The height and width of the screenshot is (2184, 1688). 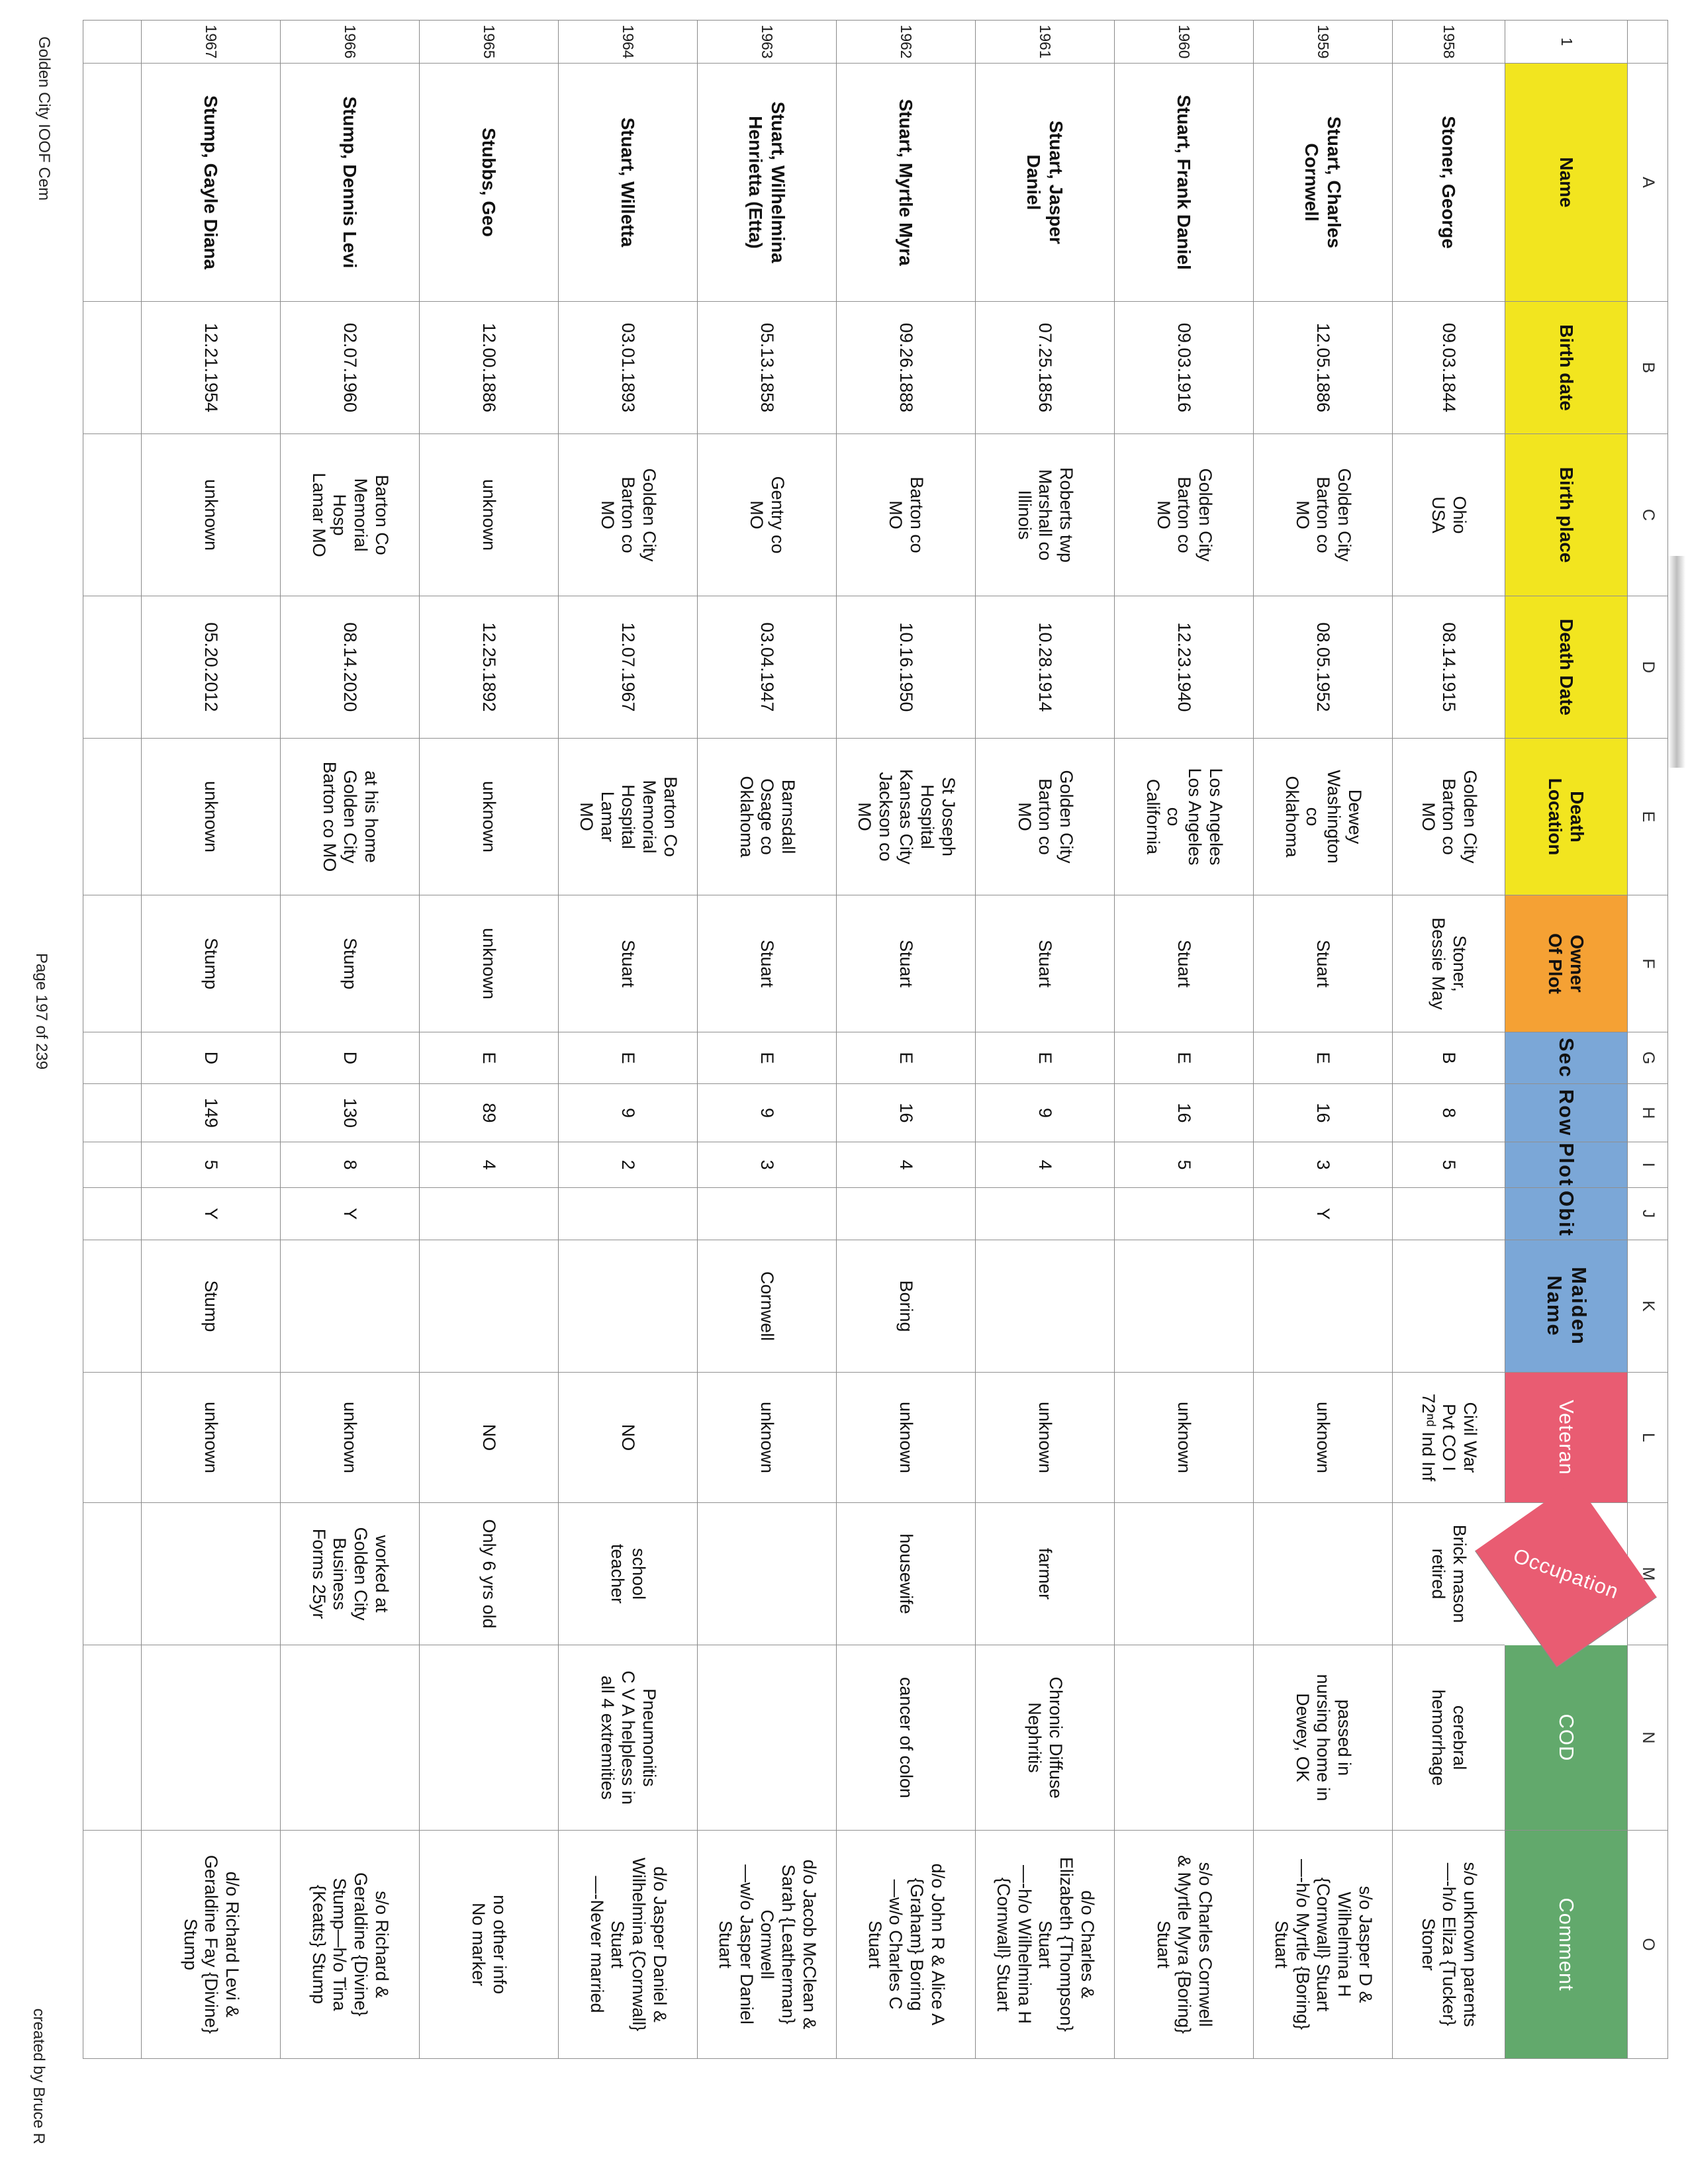 I want to click on cell-1960-birth-place-label: Golden City Barton co MO, so click(x=1184, y=515).